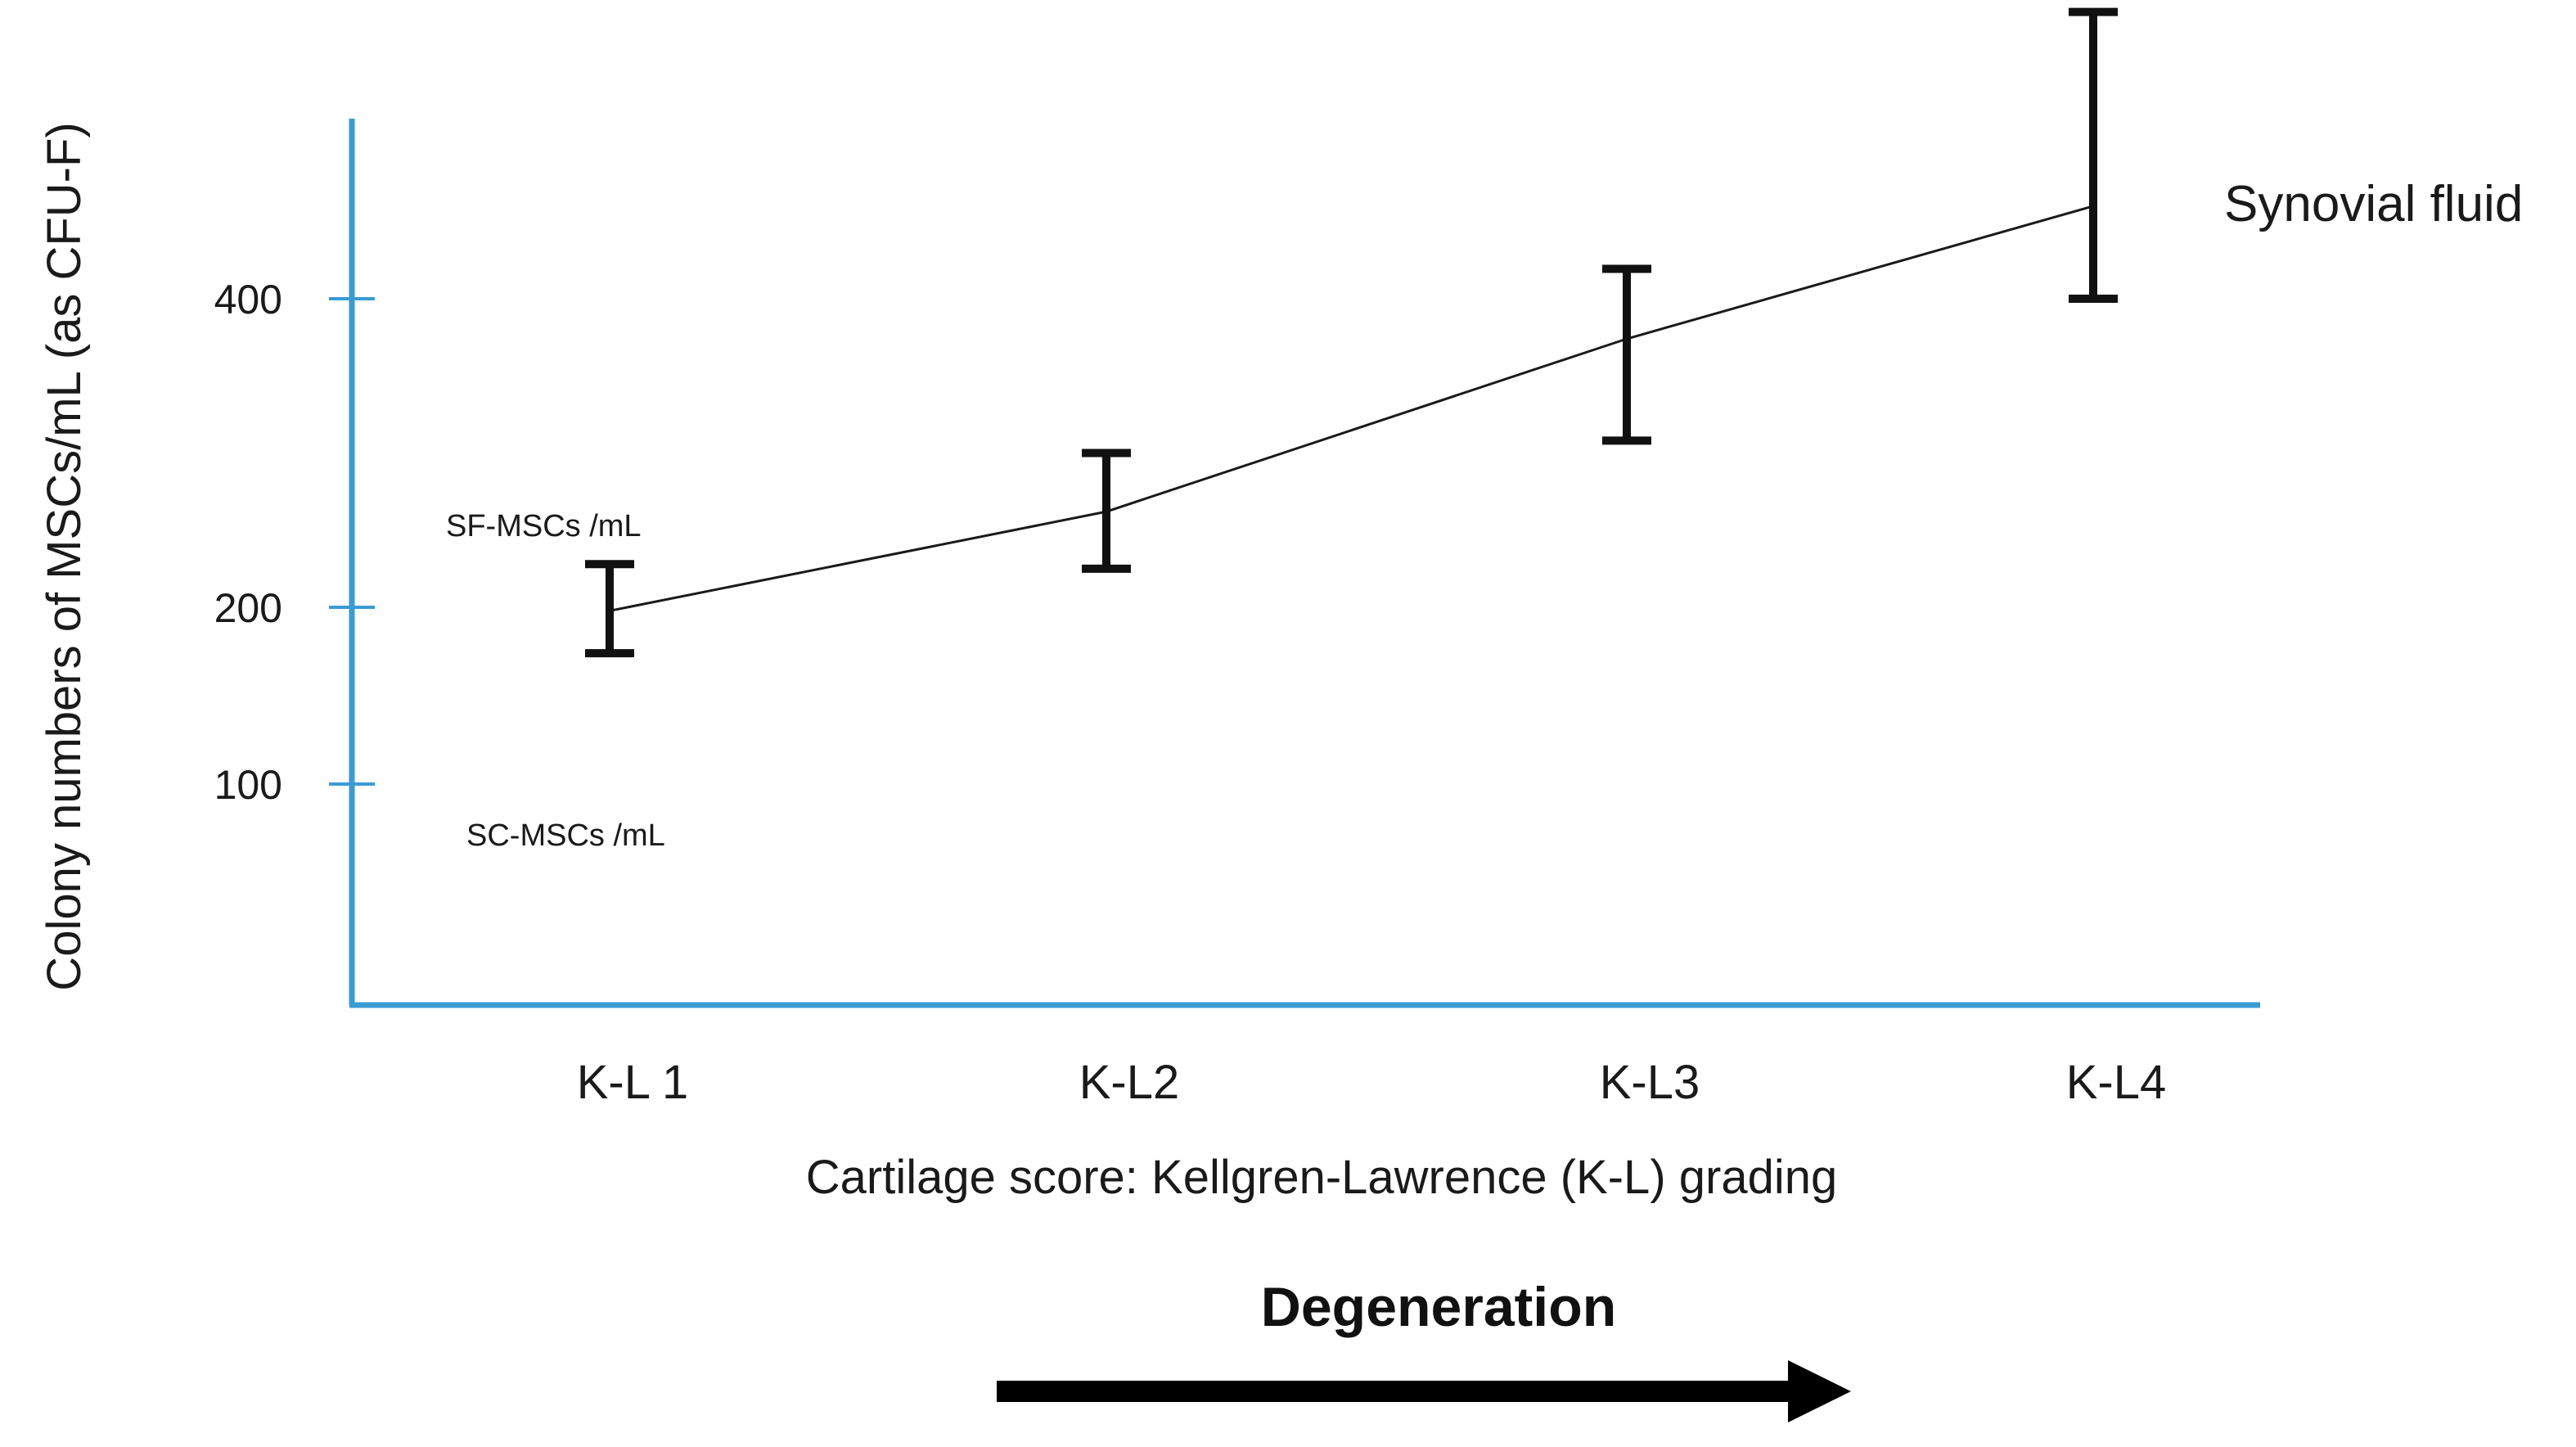 This screenshot has width=2576, height=1447. I want to click on degeneration-arrow, so click(1424, 1391).